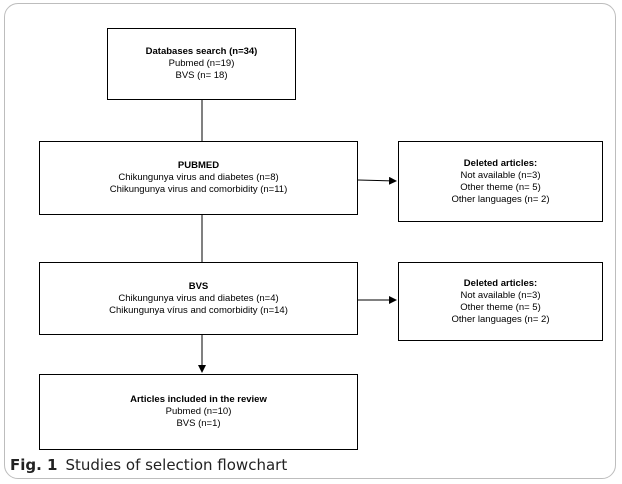 The height and width of the screenshot is (484, 622). I want to click on box-line: Chikungunya virus and diabetes (n=4), so click(198, 298).